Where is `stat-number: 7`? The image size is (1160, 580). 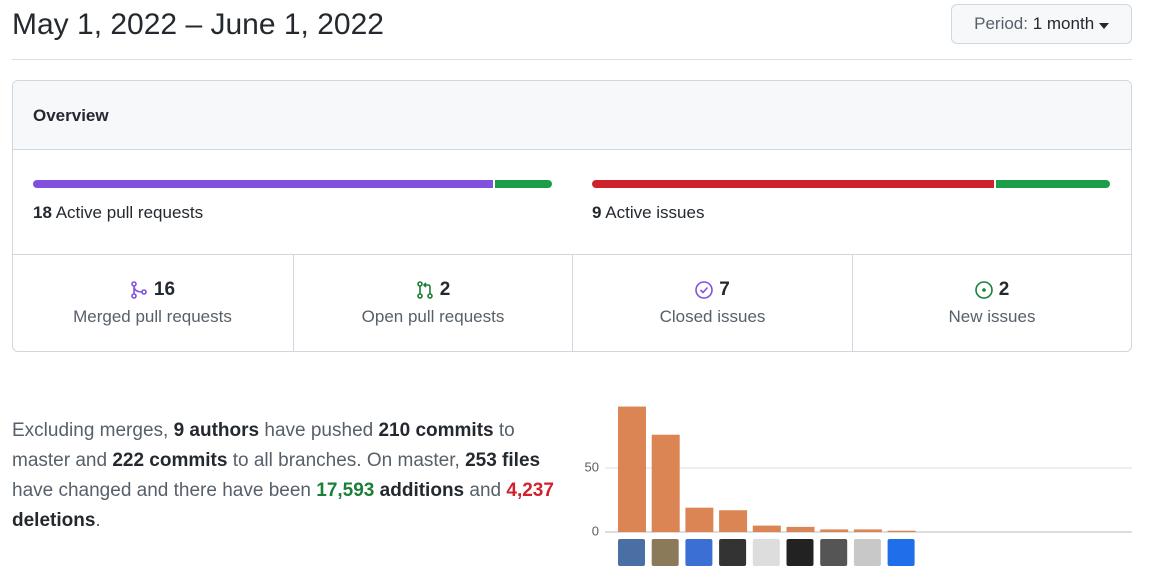 stat-number: 7 is located at coordinates (712, 290).